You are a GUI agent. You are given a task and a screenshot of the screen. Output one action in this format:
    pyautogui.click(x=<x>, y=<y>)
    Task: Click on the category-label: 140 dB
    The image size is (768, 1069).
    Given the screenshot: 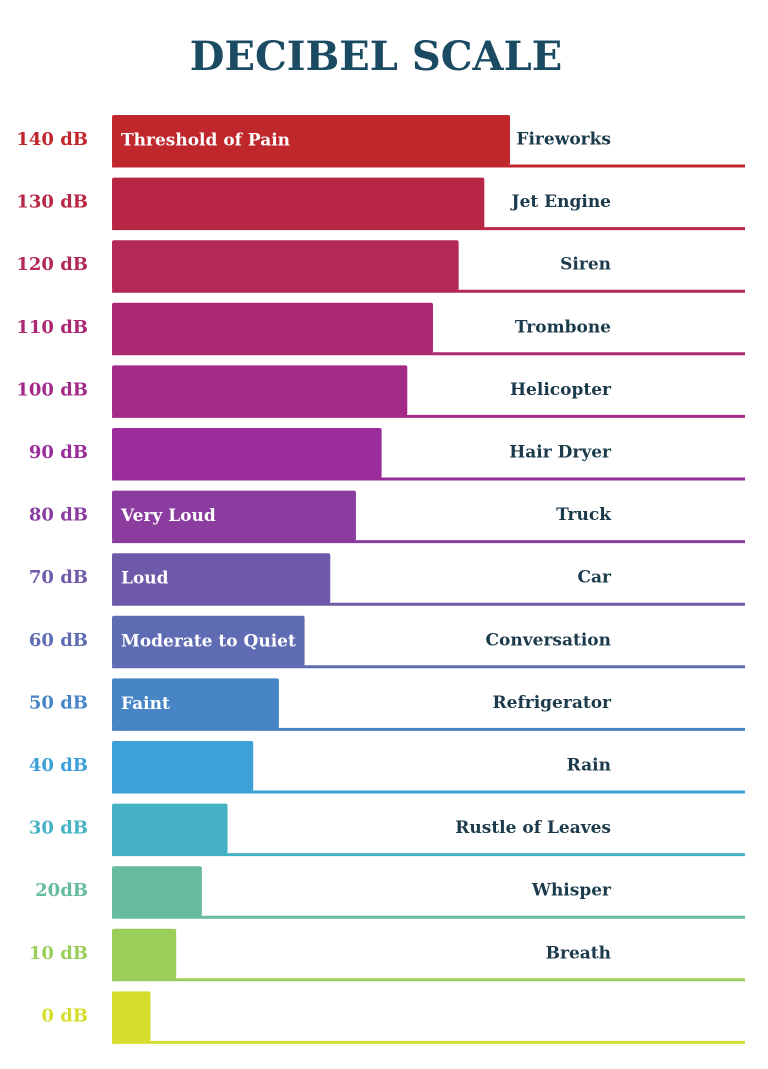 What is the action you would take?
    pyautogui.click(x=52, y=139)
    